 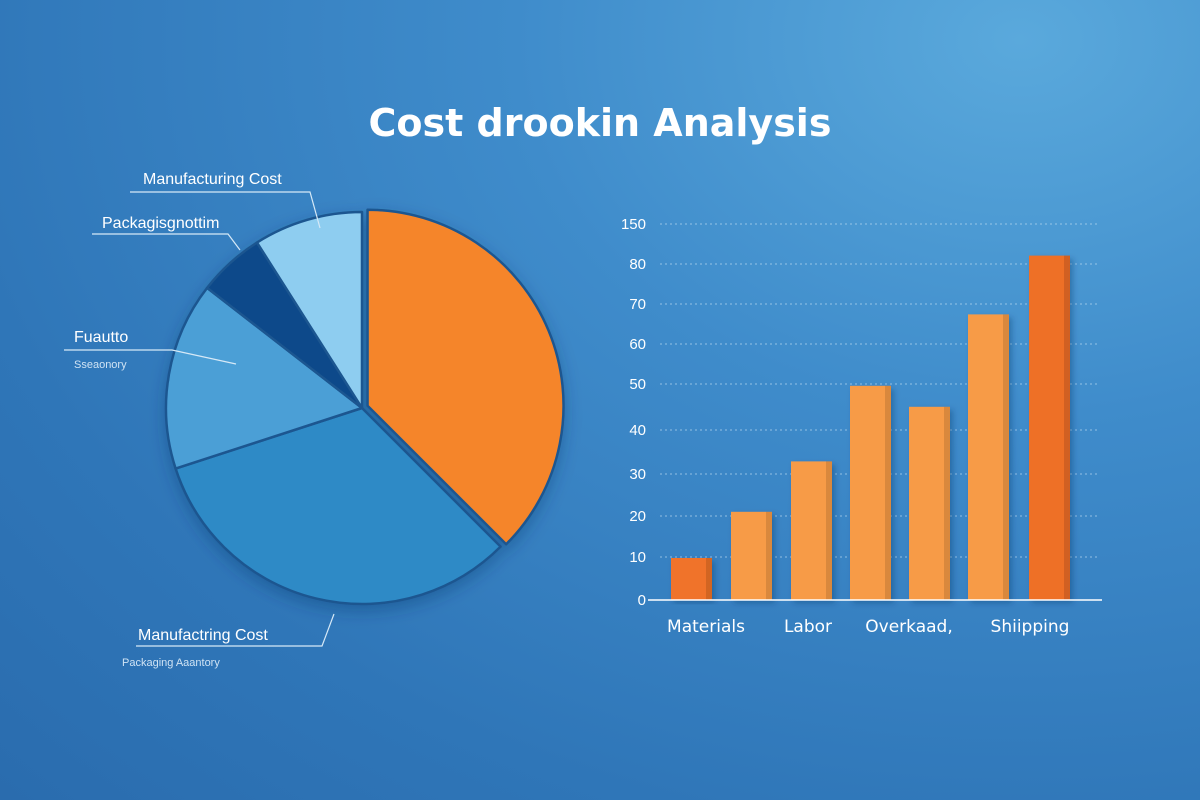 What do you see at coordinates (633, 412) in the screenshot?
I see `bar-y-axis: 0 10 20 30 40 50 60 70 80 150` at bounding box center [633, 412].